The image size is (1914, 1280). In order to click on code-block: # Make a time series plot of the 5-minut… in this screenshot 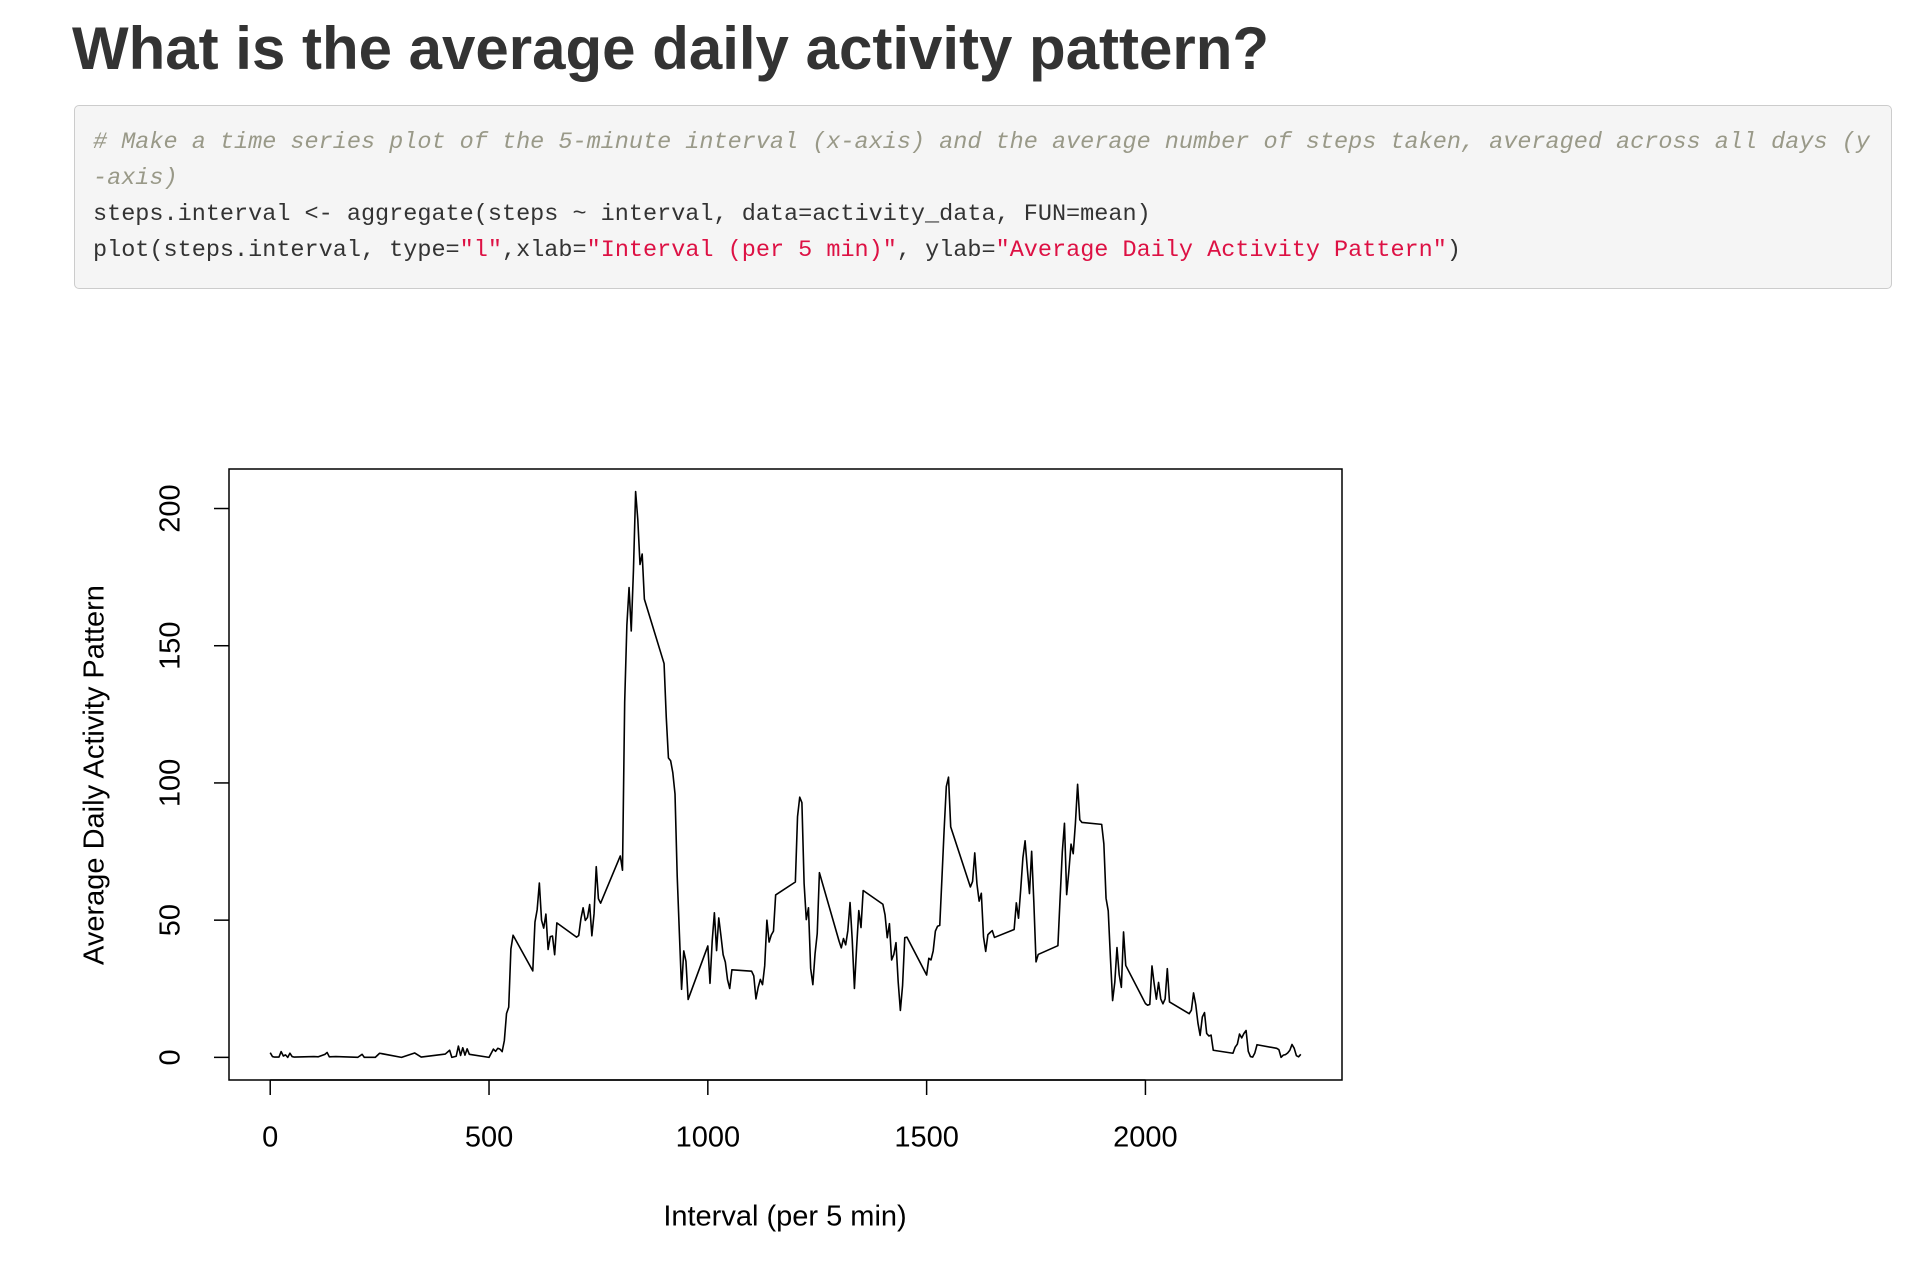, I will do `click(983, 197)`.